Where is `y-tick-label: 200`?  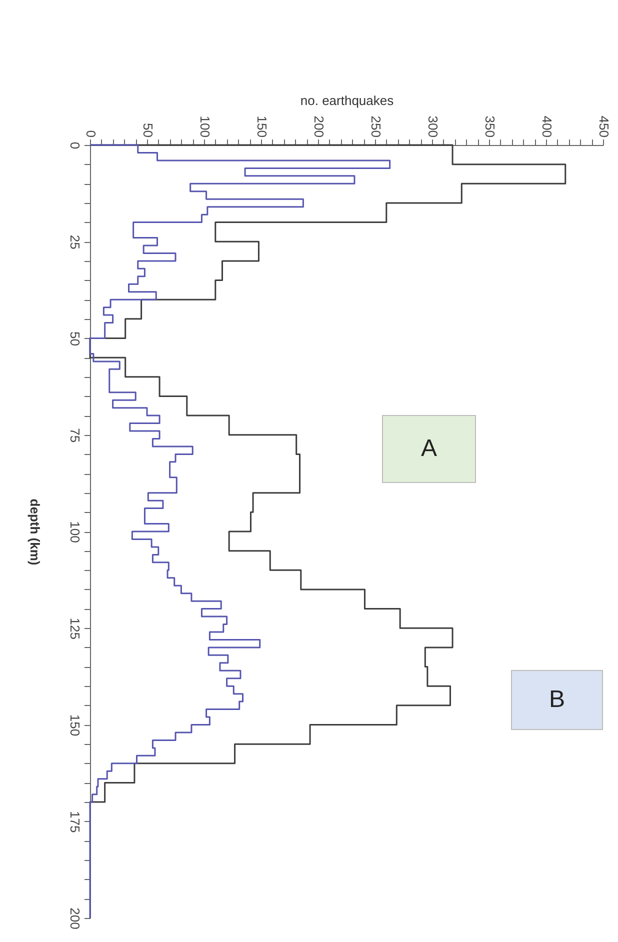
y-tick-label: 200 is located at coordinates (75, 919).